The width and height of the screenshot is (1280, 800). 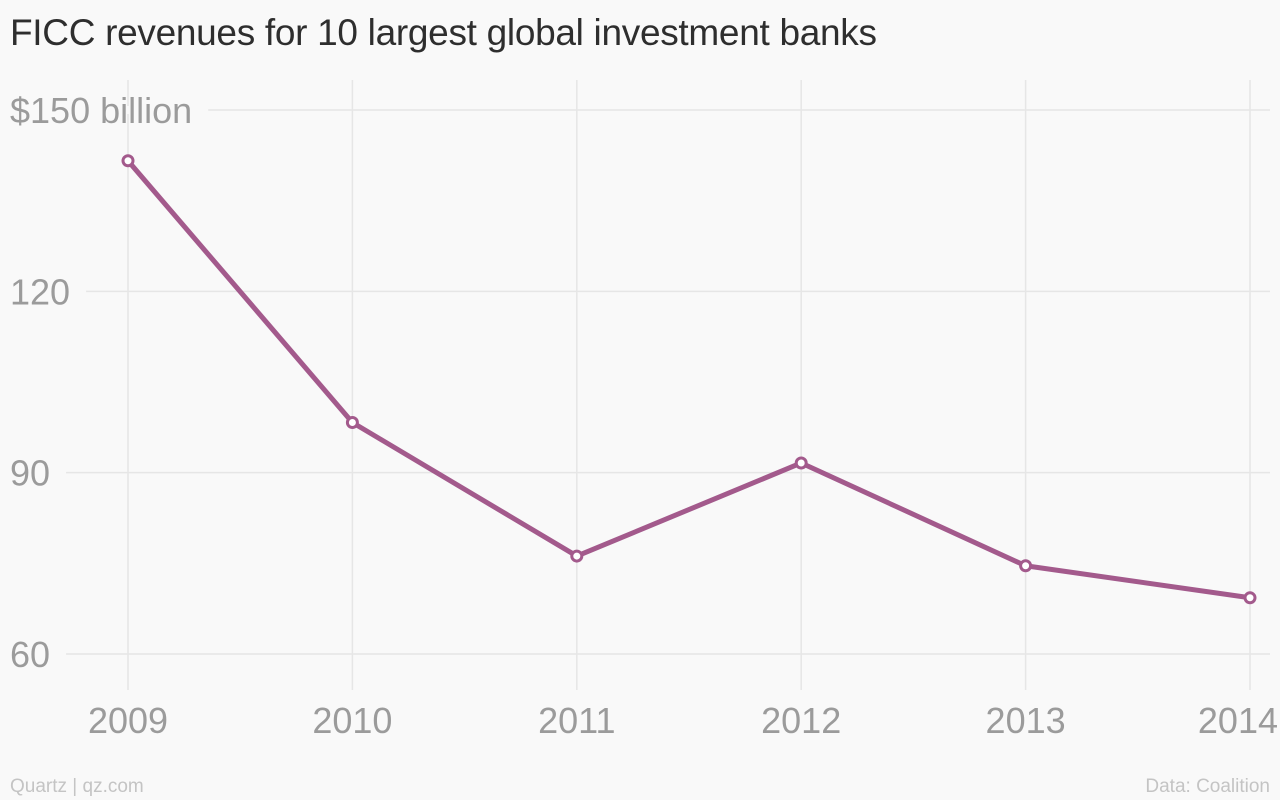 I want to click on data-point-2013, so click(x=1026, y=566).